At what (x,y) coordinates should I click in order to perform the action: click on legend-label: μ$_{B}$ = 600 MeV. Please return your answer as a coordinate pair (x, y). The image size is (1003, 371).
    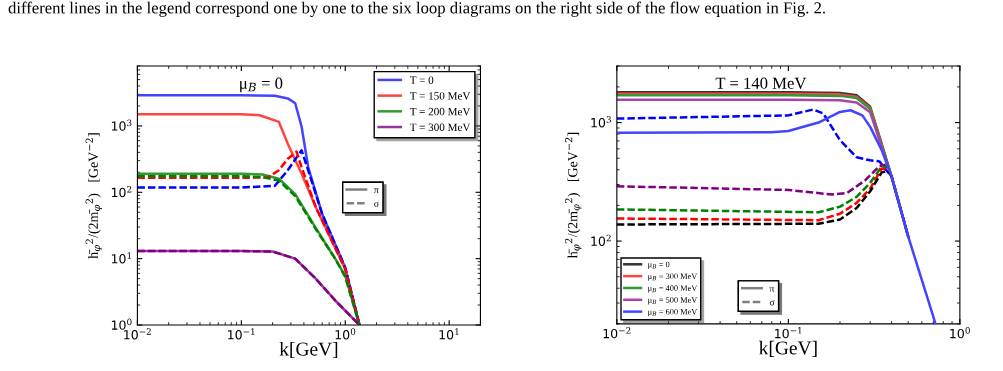
    Looking at the image, I should click on (673, 312).